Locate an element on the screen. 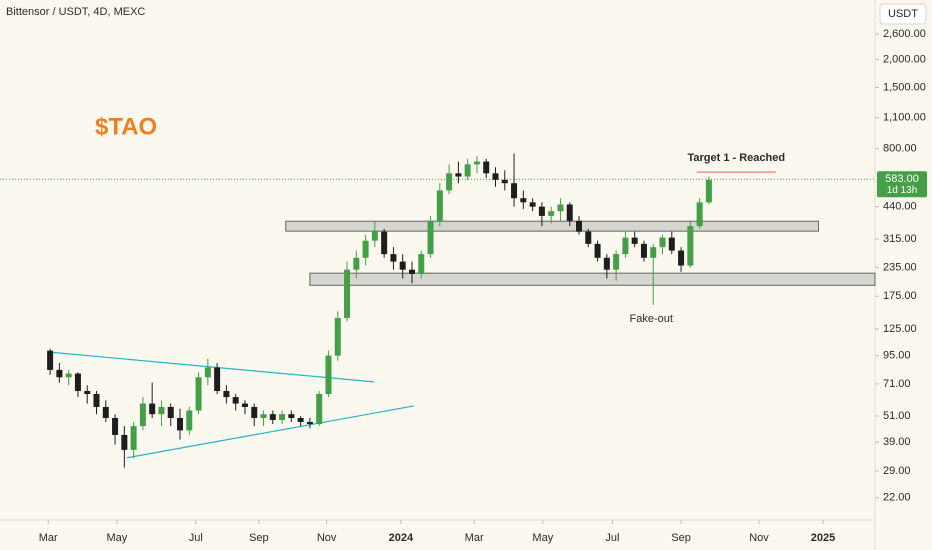 This screenshot has height=550, width=932. currency-box is located at coordinates (903, 14).